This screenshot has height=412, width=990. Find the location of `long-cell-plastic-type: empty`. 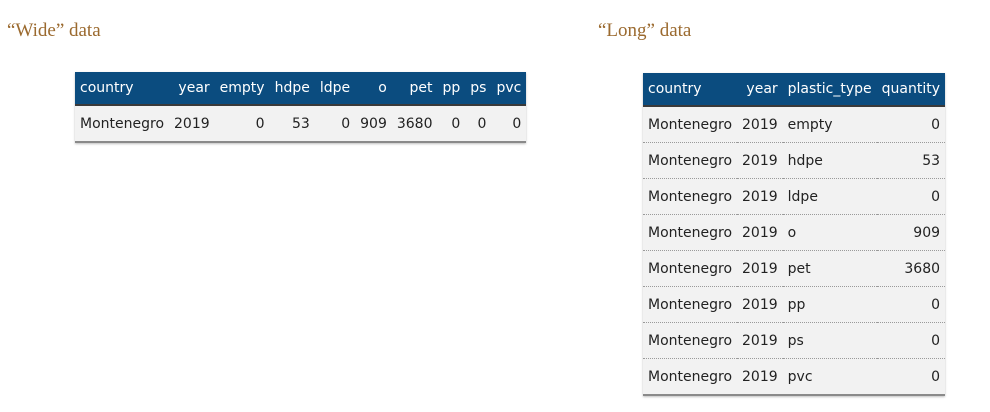

long-cell-plastic-type: empty is located at coordinates (829, 124).